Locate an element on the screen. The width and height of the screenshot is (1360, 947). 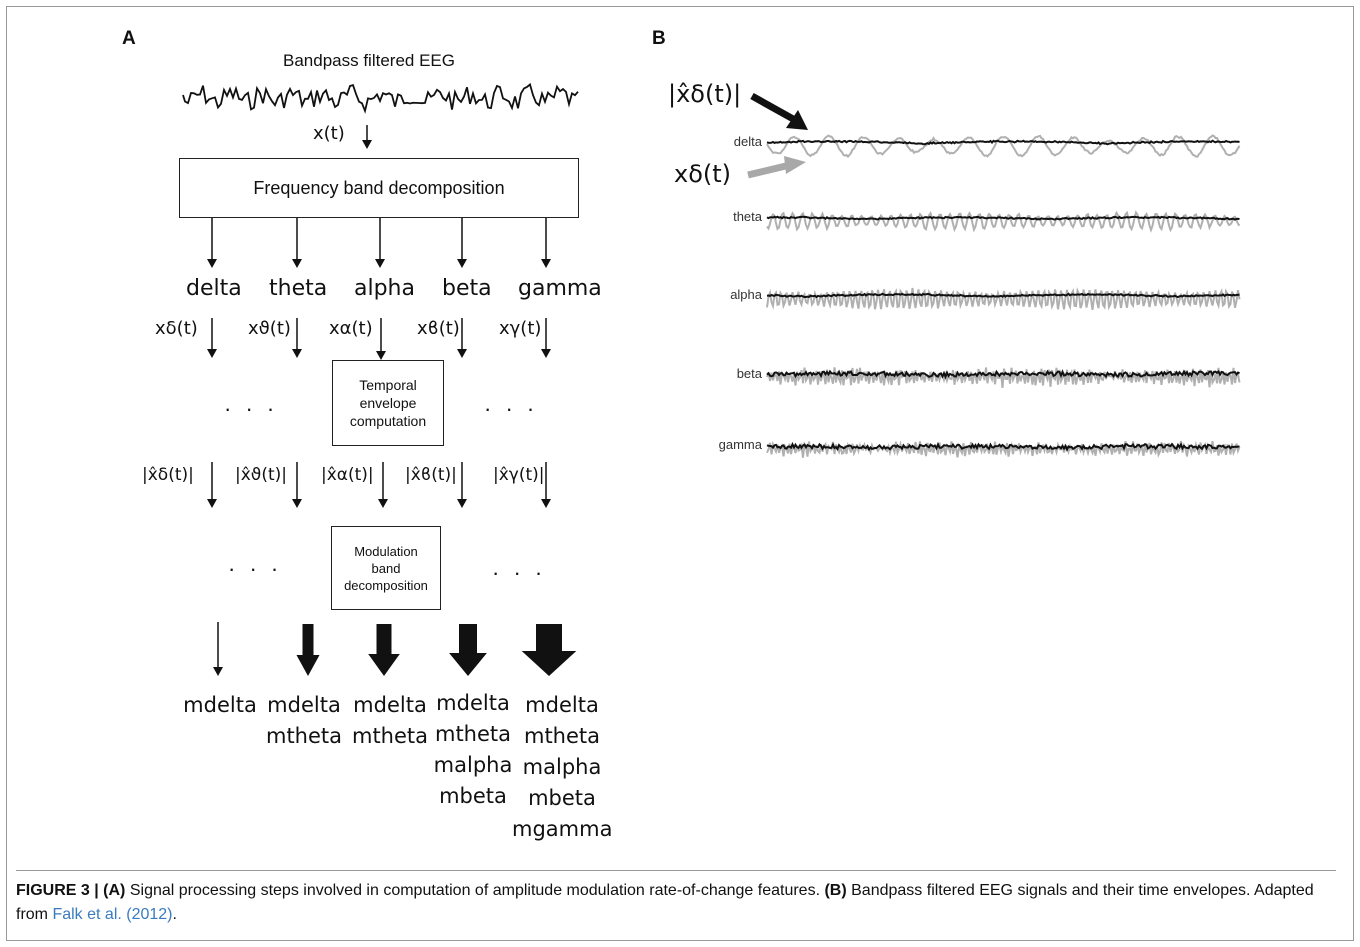
signal-arrow-2-head is located at coordinates (462, 353).